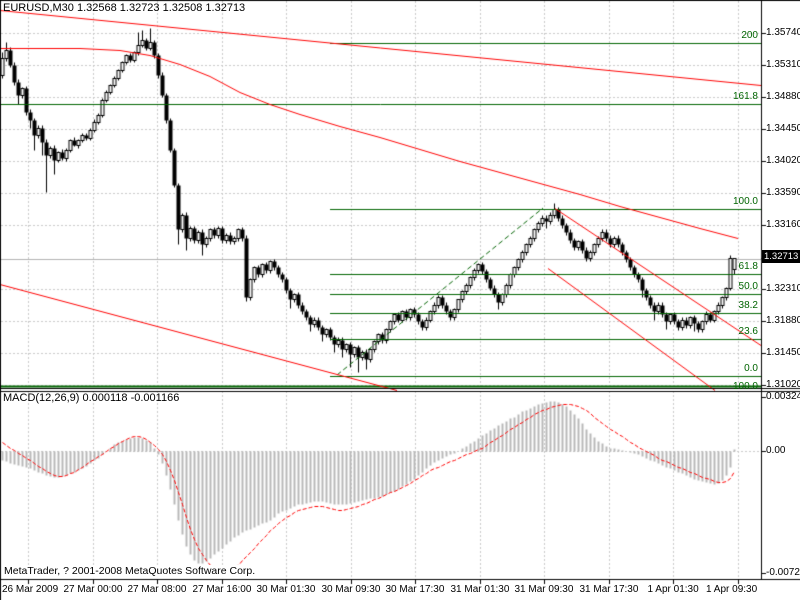  What do you see at coordinates (783, 64) in the screenshot?
I see `price-axis-label: 1.35310` at bounding box center [783, 64].